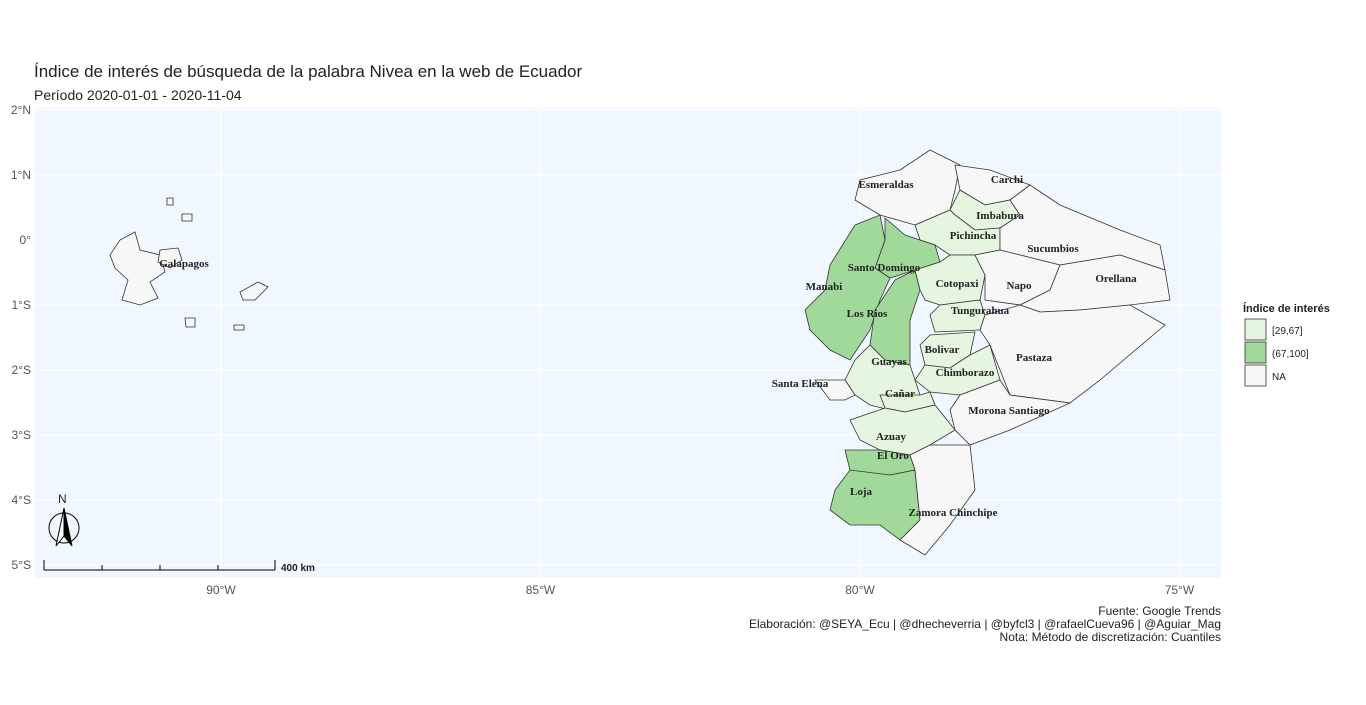 This screenshot has width=1366, height=705. What do you see at coordinates (221, 590) in the screenshot?
I see `x-tick-label: 90°W` at bounding box center [221, 590].